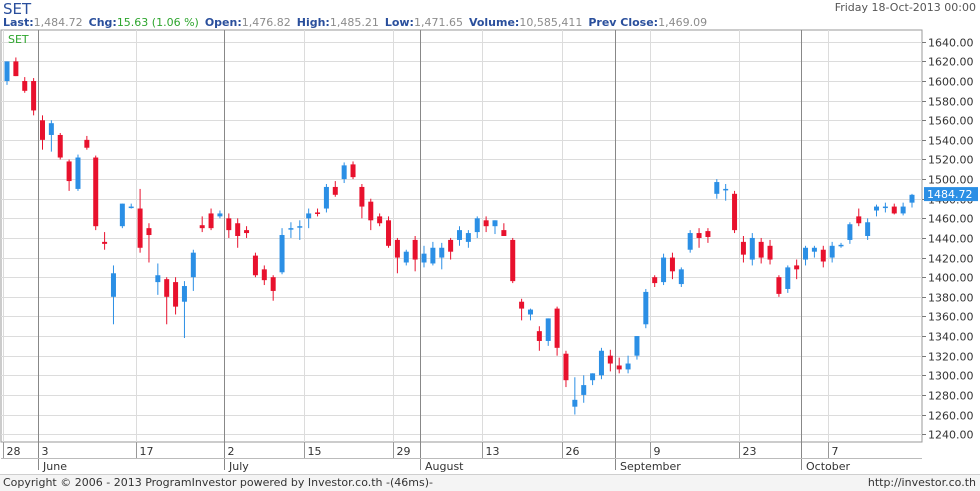  What do you see at coordinates (951, 376) in the screenshot?
I see `y-tick-label: 1300.00` at bounding box center [951, 376].